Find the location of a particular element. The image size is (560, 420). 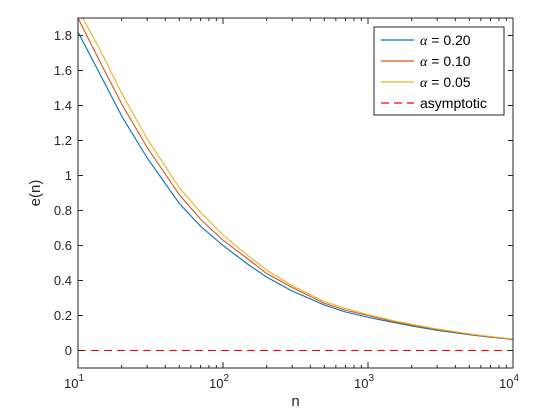

y-axis-label: e(n) is located at coordinates (35, 193).